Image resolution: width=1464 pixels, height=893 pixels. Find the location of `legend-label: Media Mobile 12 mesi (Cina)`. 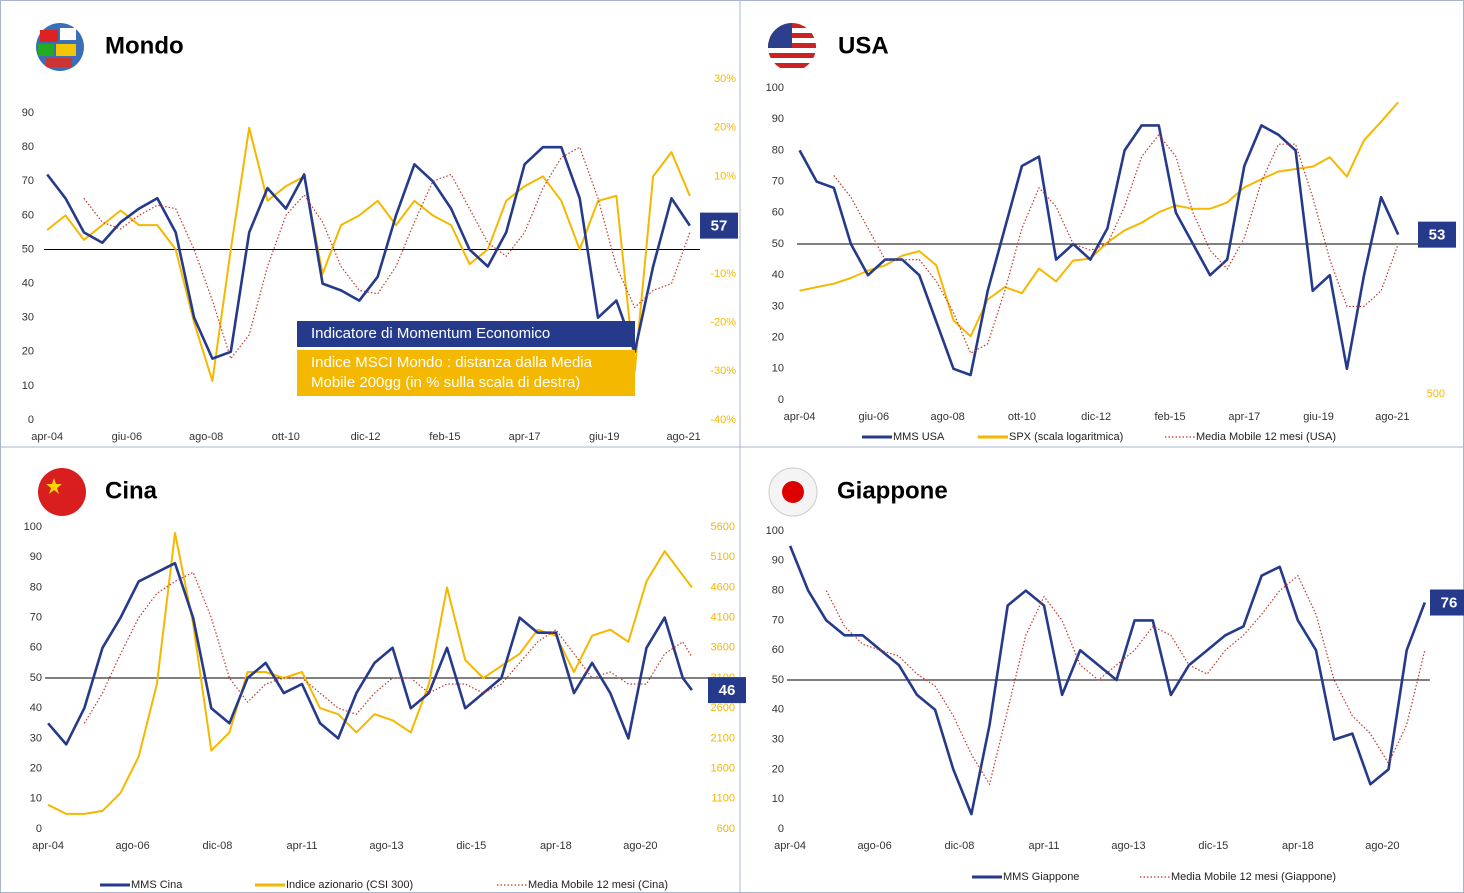

legend-label: Media Mobile 12 mesi (Cina) is located at coordinates (598, 885).